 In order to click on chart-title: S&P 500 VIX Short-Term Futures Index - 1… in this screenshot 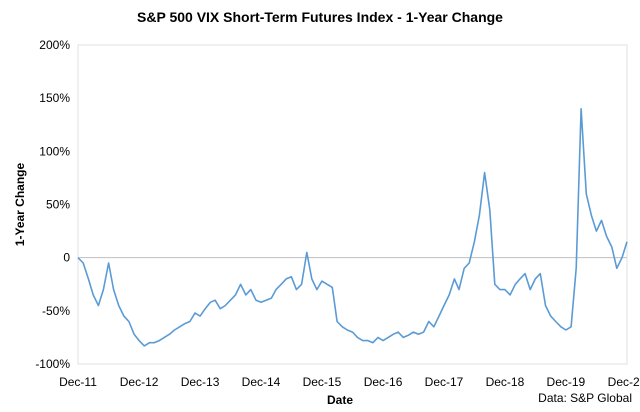, I will do `click(320, 17)`.